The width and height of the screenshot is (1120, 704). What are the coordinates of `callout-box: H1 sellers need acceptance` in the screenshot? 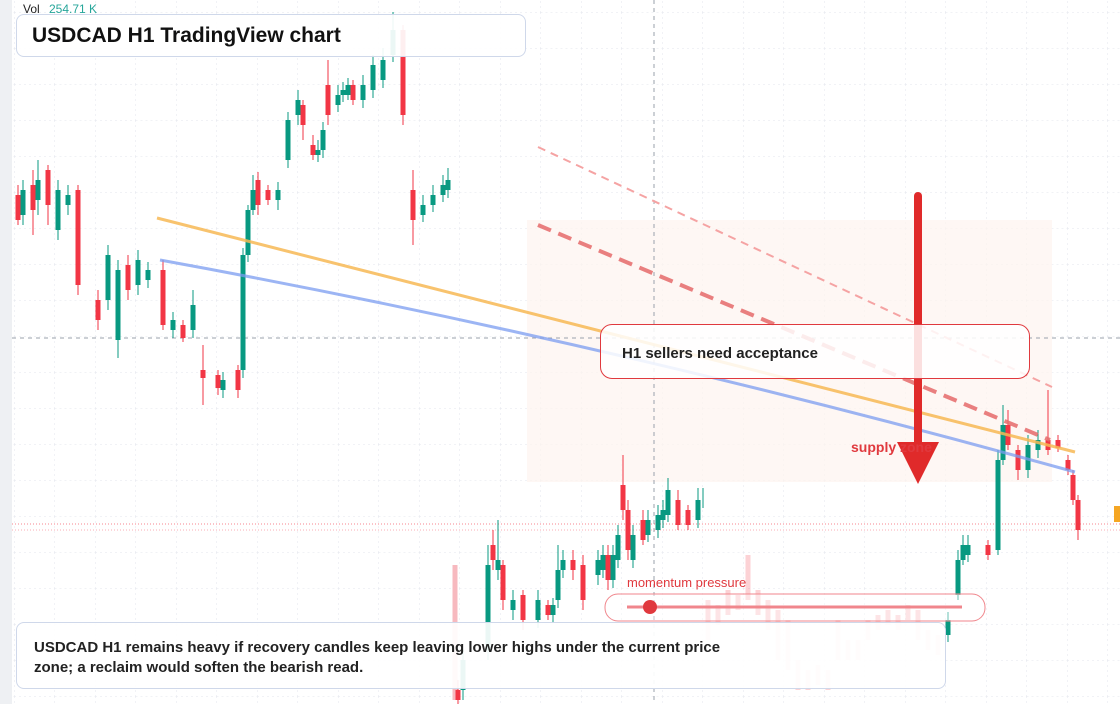 It's located at (815, 351).